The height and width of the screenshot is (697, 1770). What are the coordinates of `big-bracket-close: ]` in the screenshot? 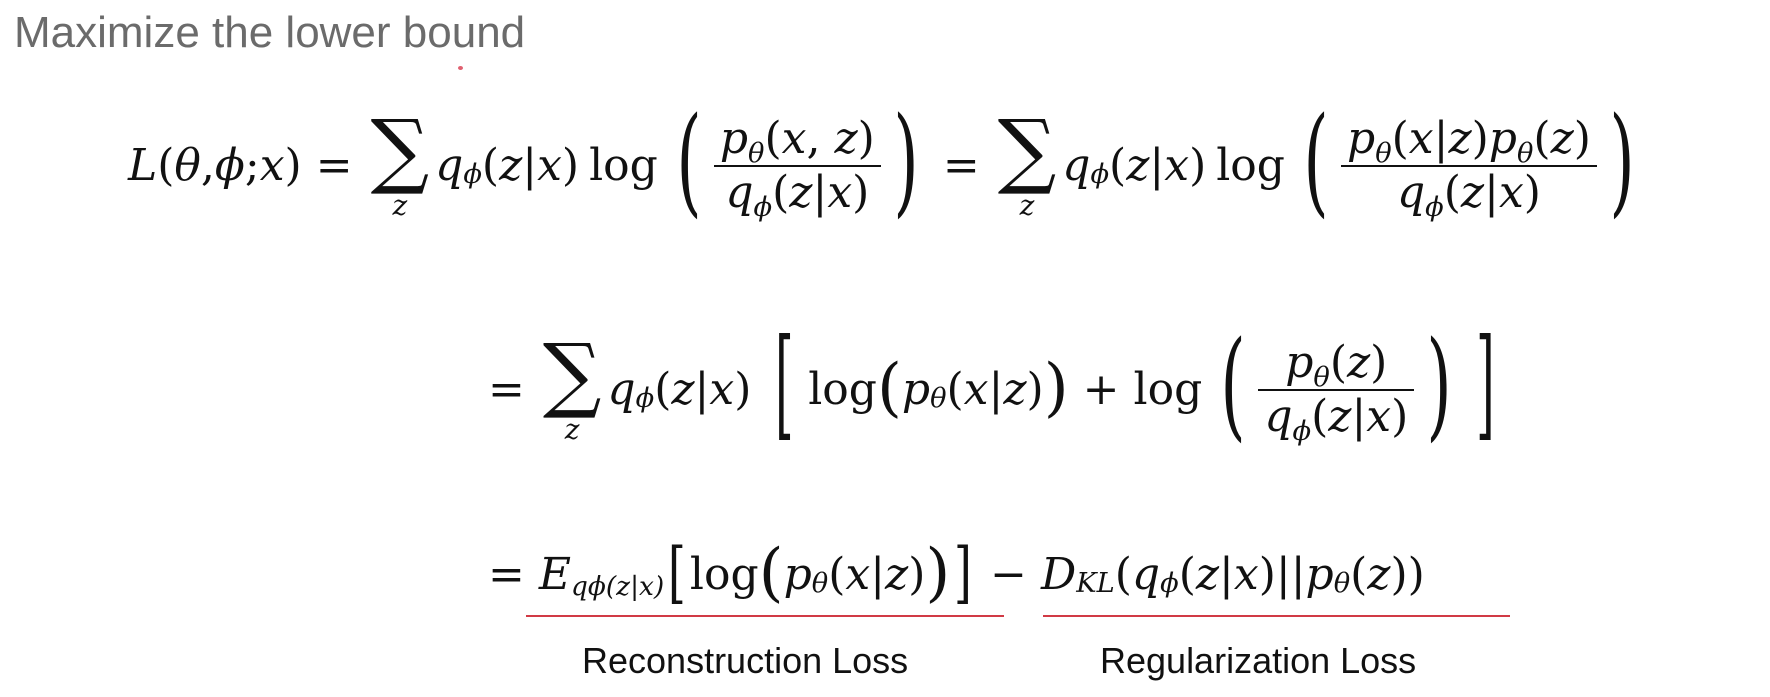 It's located at (1486, 383).